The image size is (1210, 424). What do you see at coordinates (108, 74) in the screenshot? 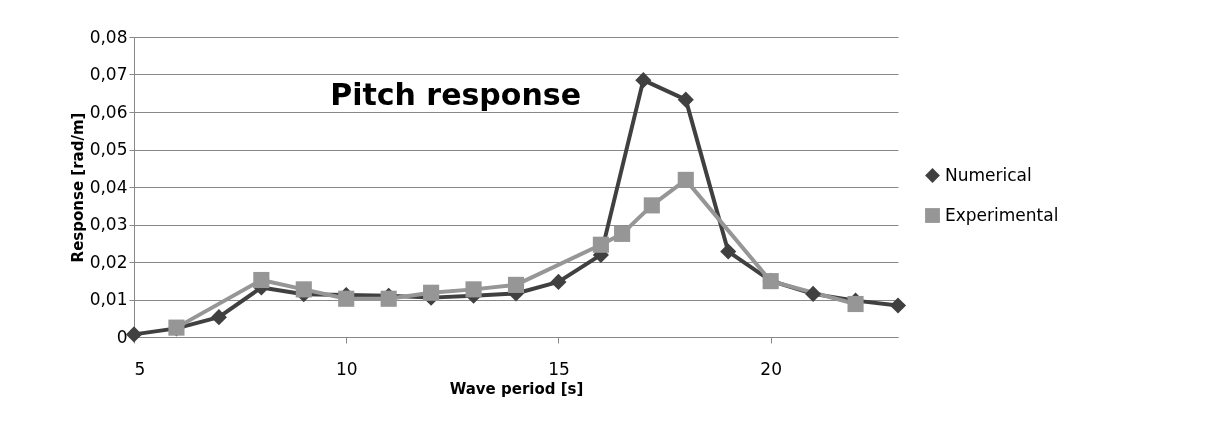
I see `y-tick-label: 0,07` at bounding box center [108, 74].